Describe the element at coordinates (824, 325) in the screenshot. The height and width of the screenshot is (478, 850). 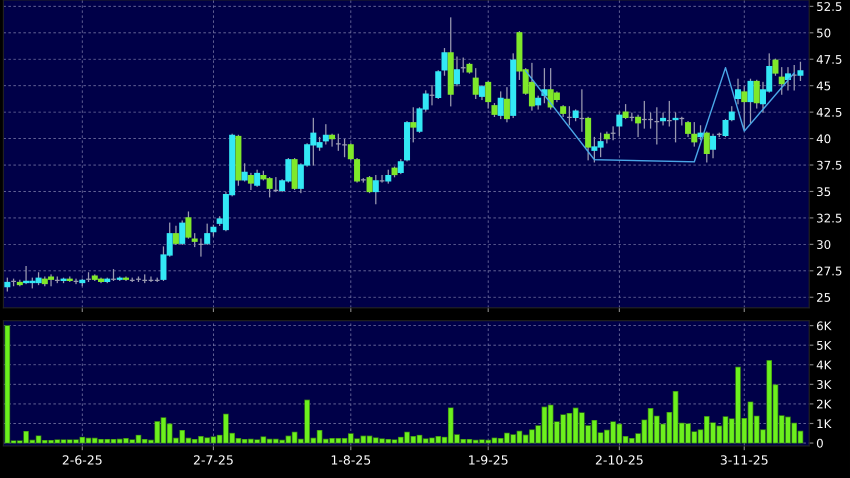
I see `y-tick-label: 6K` at that location.